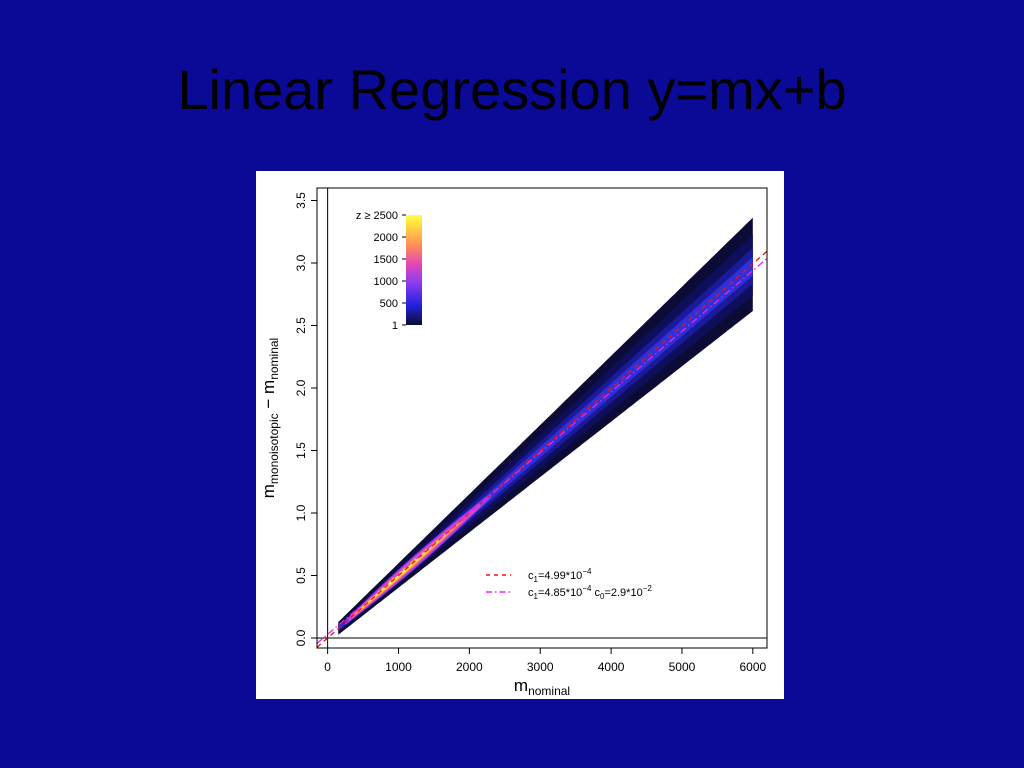  Describe the element at coordinates (395, 326) in the screenshot. I see `colorbar-tick-label: 1` at that location.